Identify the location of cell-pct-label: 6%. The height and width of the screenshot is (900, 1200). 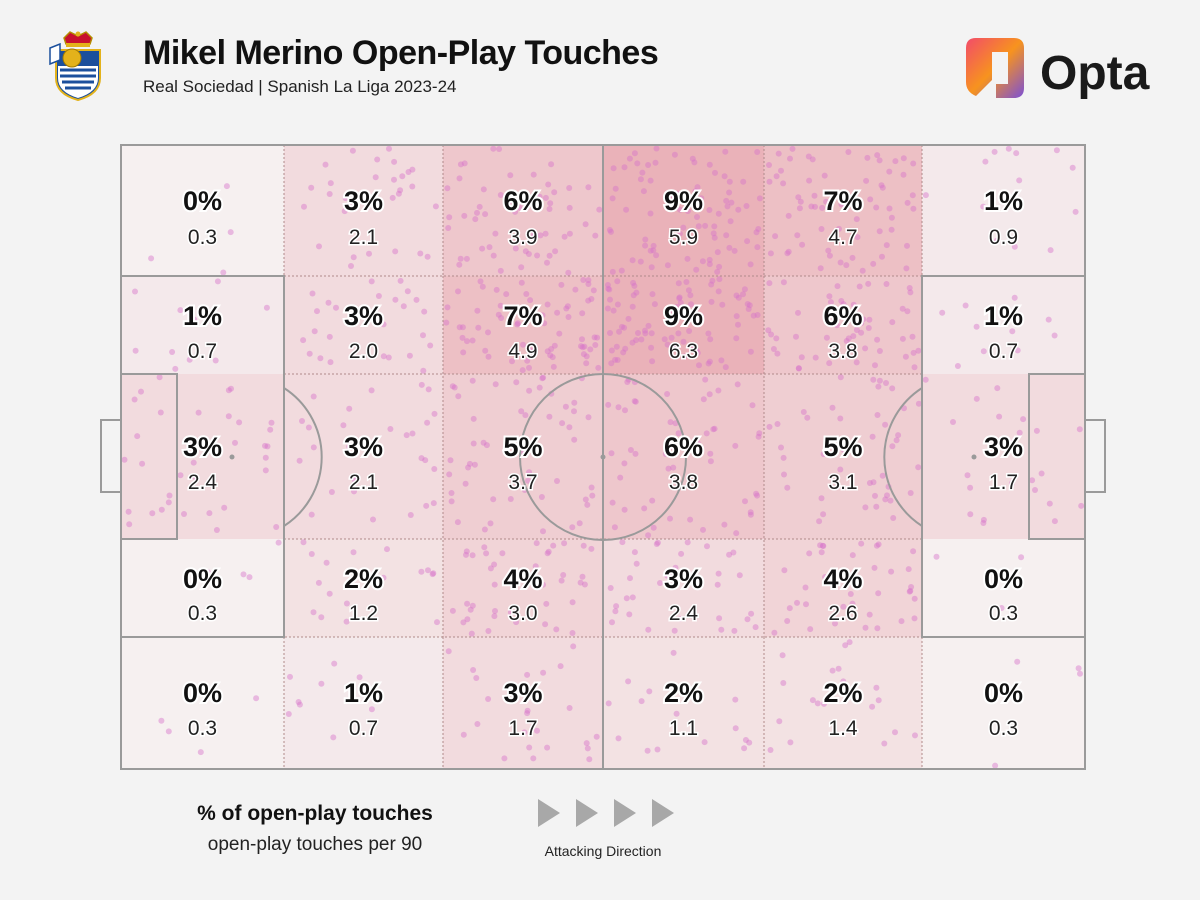
(683, 447).